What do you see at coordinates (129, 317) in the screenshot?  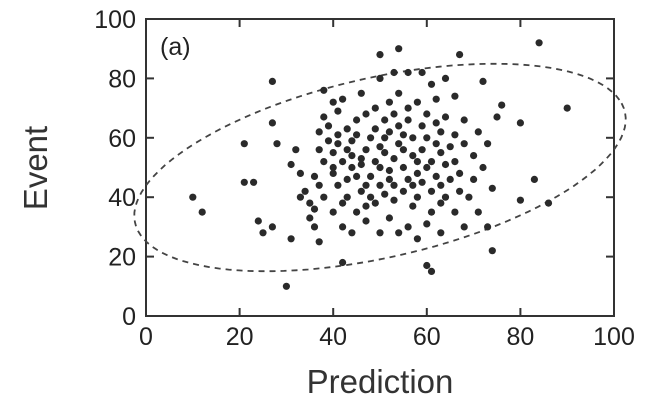 I see `y-tick-label: 0` at bounding box center [129, 317].